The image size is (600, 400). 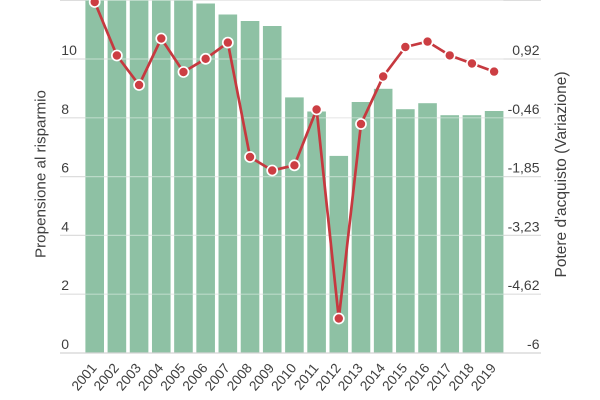 What do you see at coordinates (561, 174) in the screenshot?
I see `svg-text: Potere d'acquisto (Variazione)` at bounding box center [561, 174].